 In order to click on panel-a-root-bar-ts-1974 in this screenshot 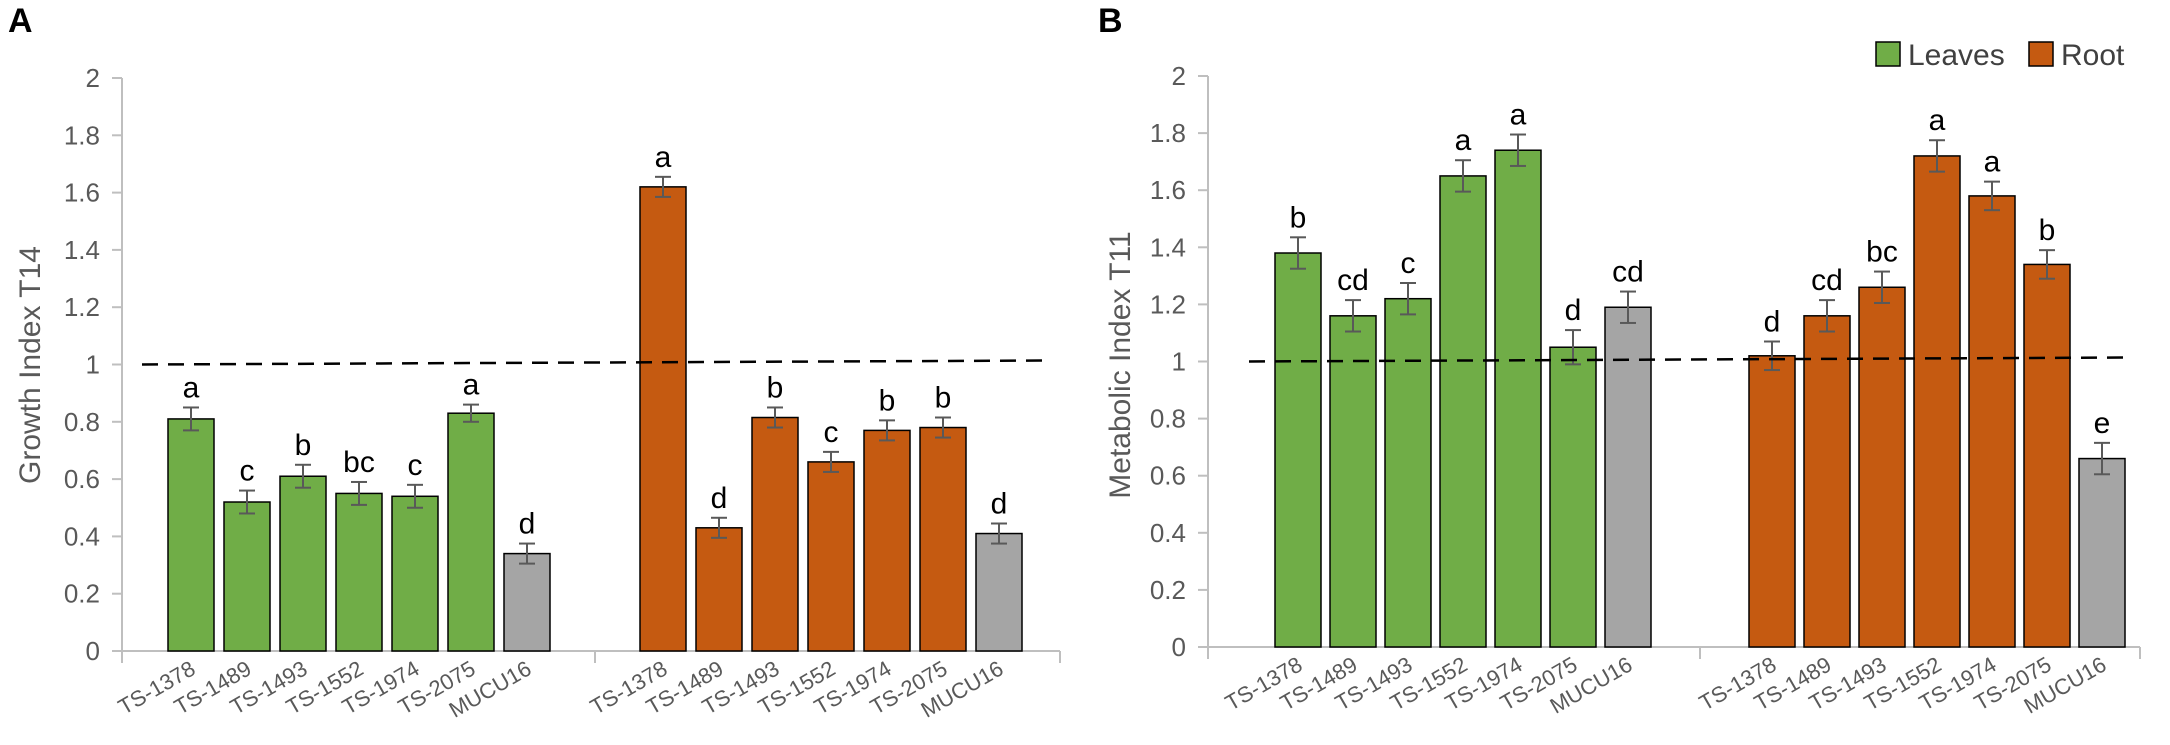, I will do `click(887, 540)`.